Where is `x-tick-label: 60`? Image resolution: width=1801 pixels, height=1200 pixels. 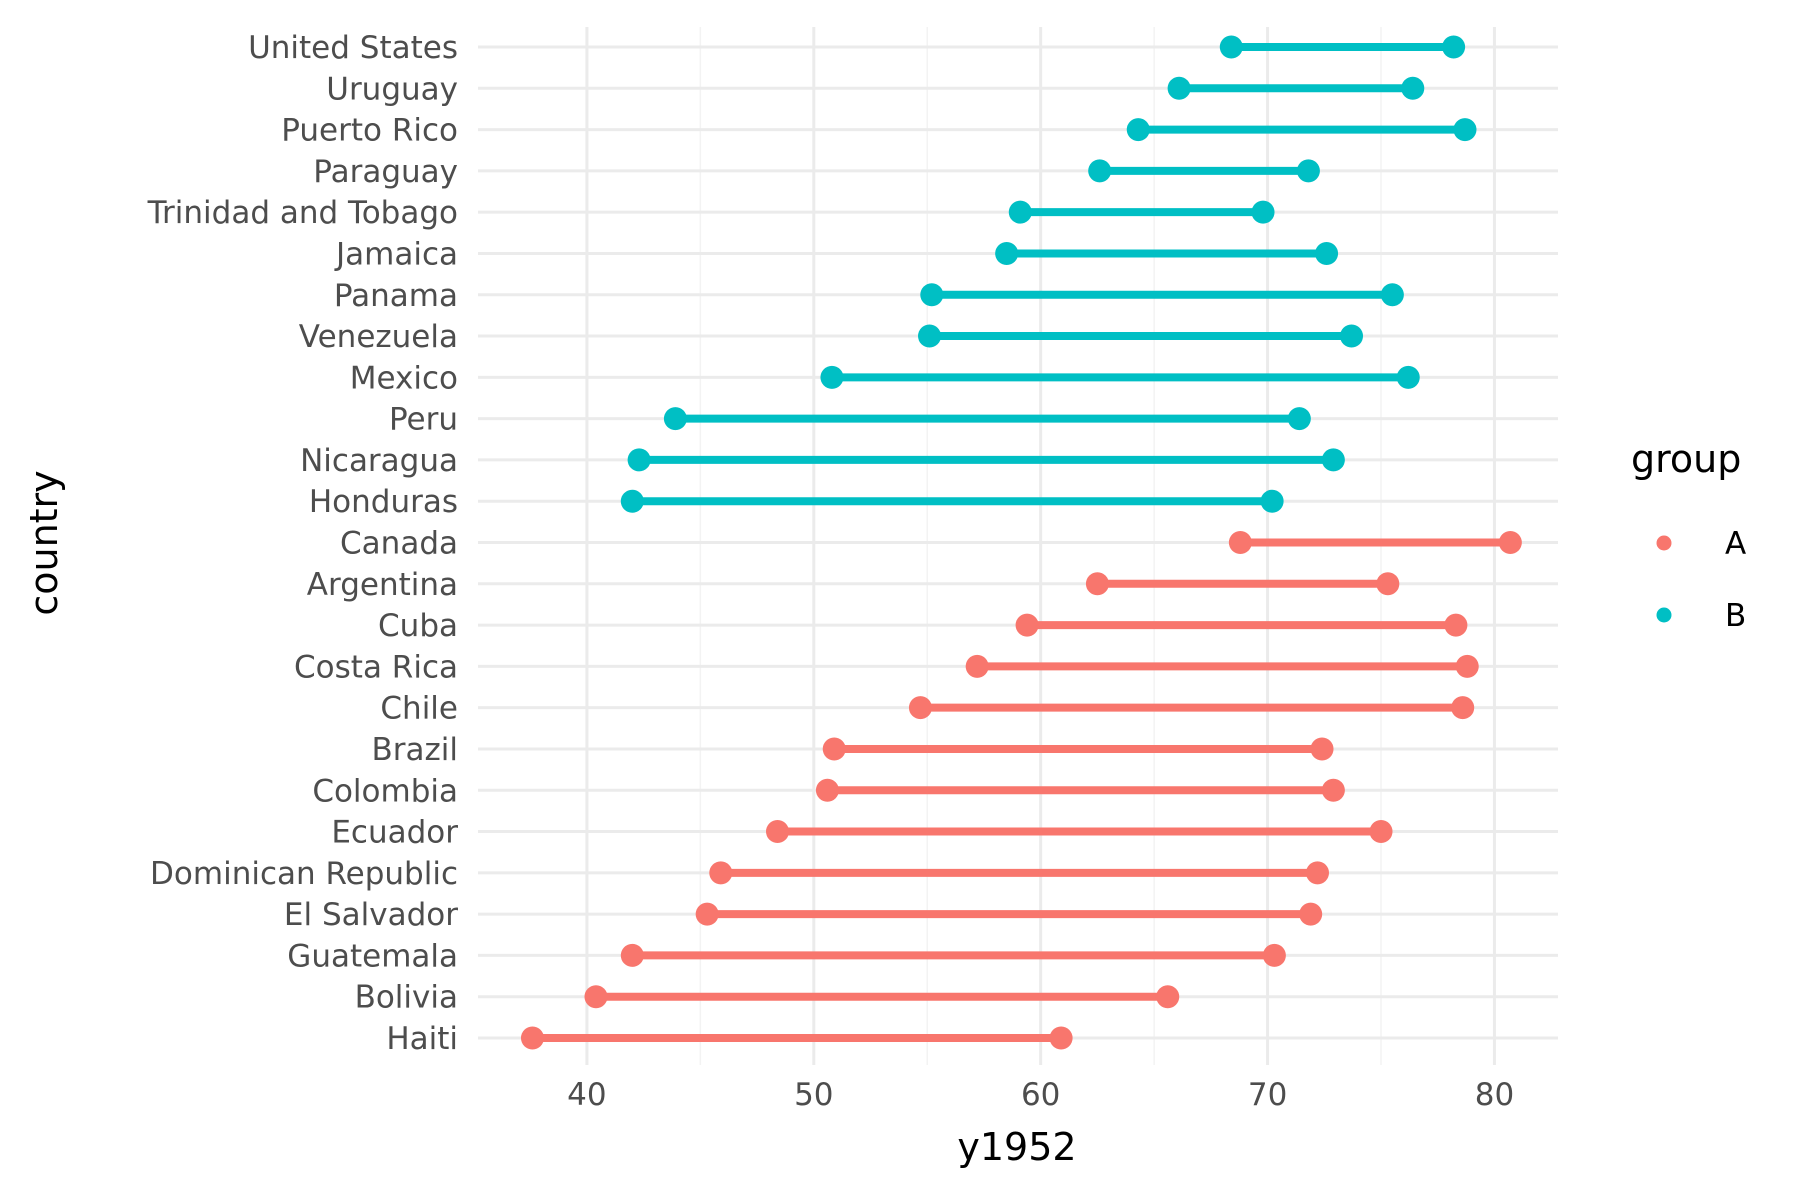
x-tick-label: 60 is located at coordinates (1040, 1095).